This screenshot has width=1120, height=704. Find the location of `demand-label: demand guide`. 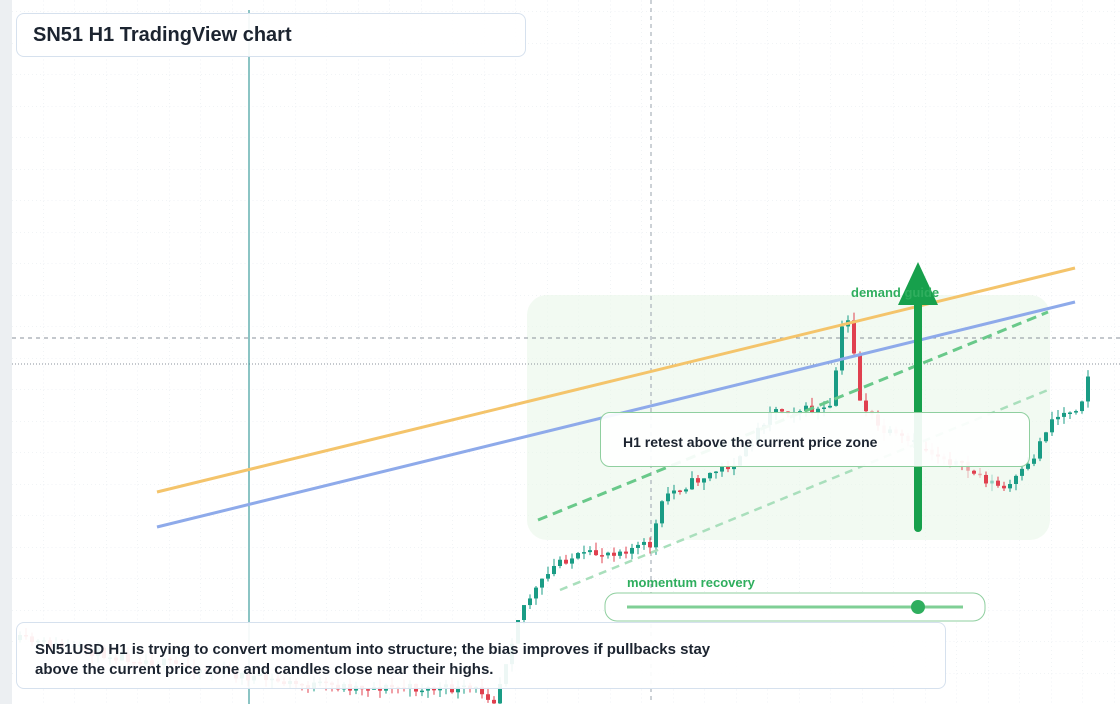

demand-label: demand guide is located at coordinates (895, 292).